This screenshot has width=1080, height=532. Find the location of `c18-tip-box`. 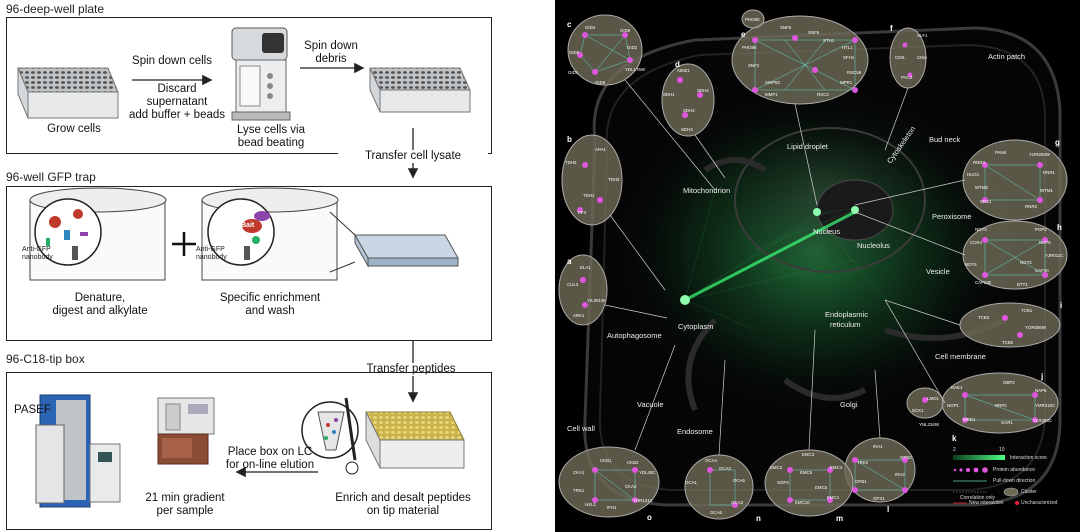

c18-tip-box is located at coordinates (249, 451).